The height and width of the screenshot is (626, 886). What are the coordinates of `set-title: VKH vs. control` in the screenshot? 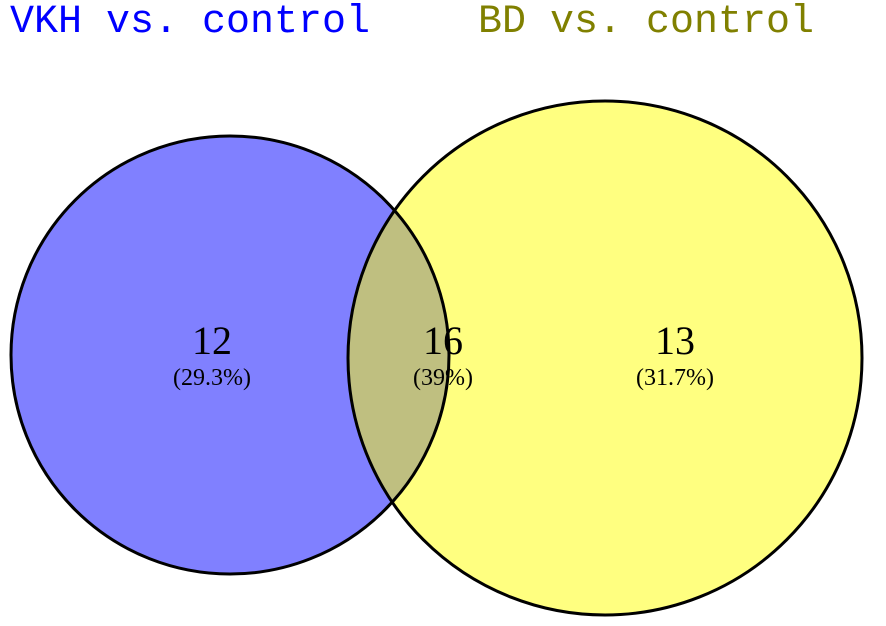 It's located at (190, 22).